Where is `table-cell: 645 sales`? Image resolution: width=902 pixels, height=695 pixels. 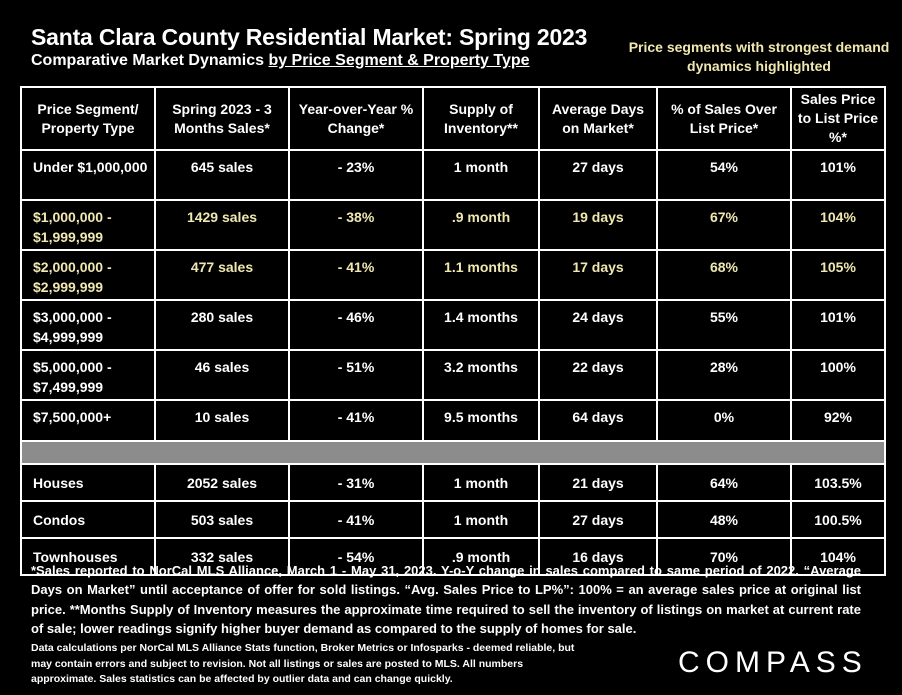 table-cell: 645 sales is located at coordinates (222, 175).